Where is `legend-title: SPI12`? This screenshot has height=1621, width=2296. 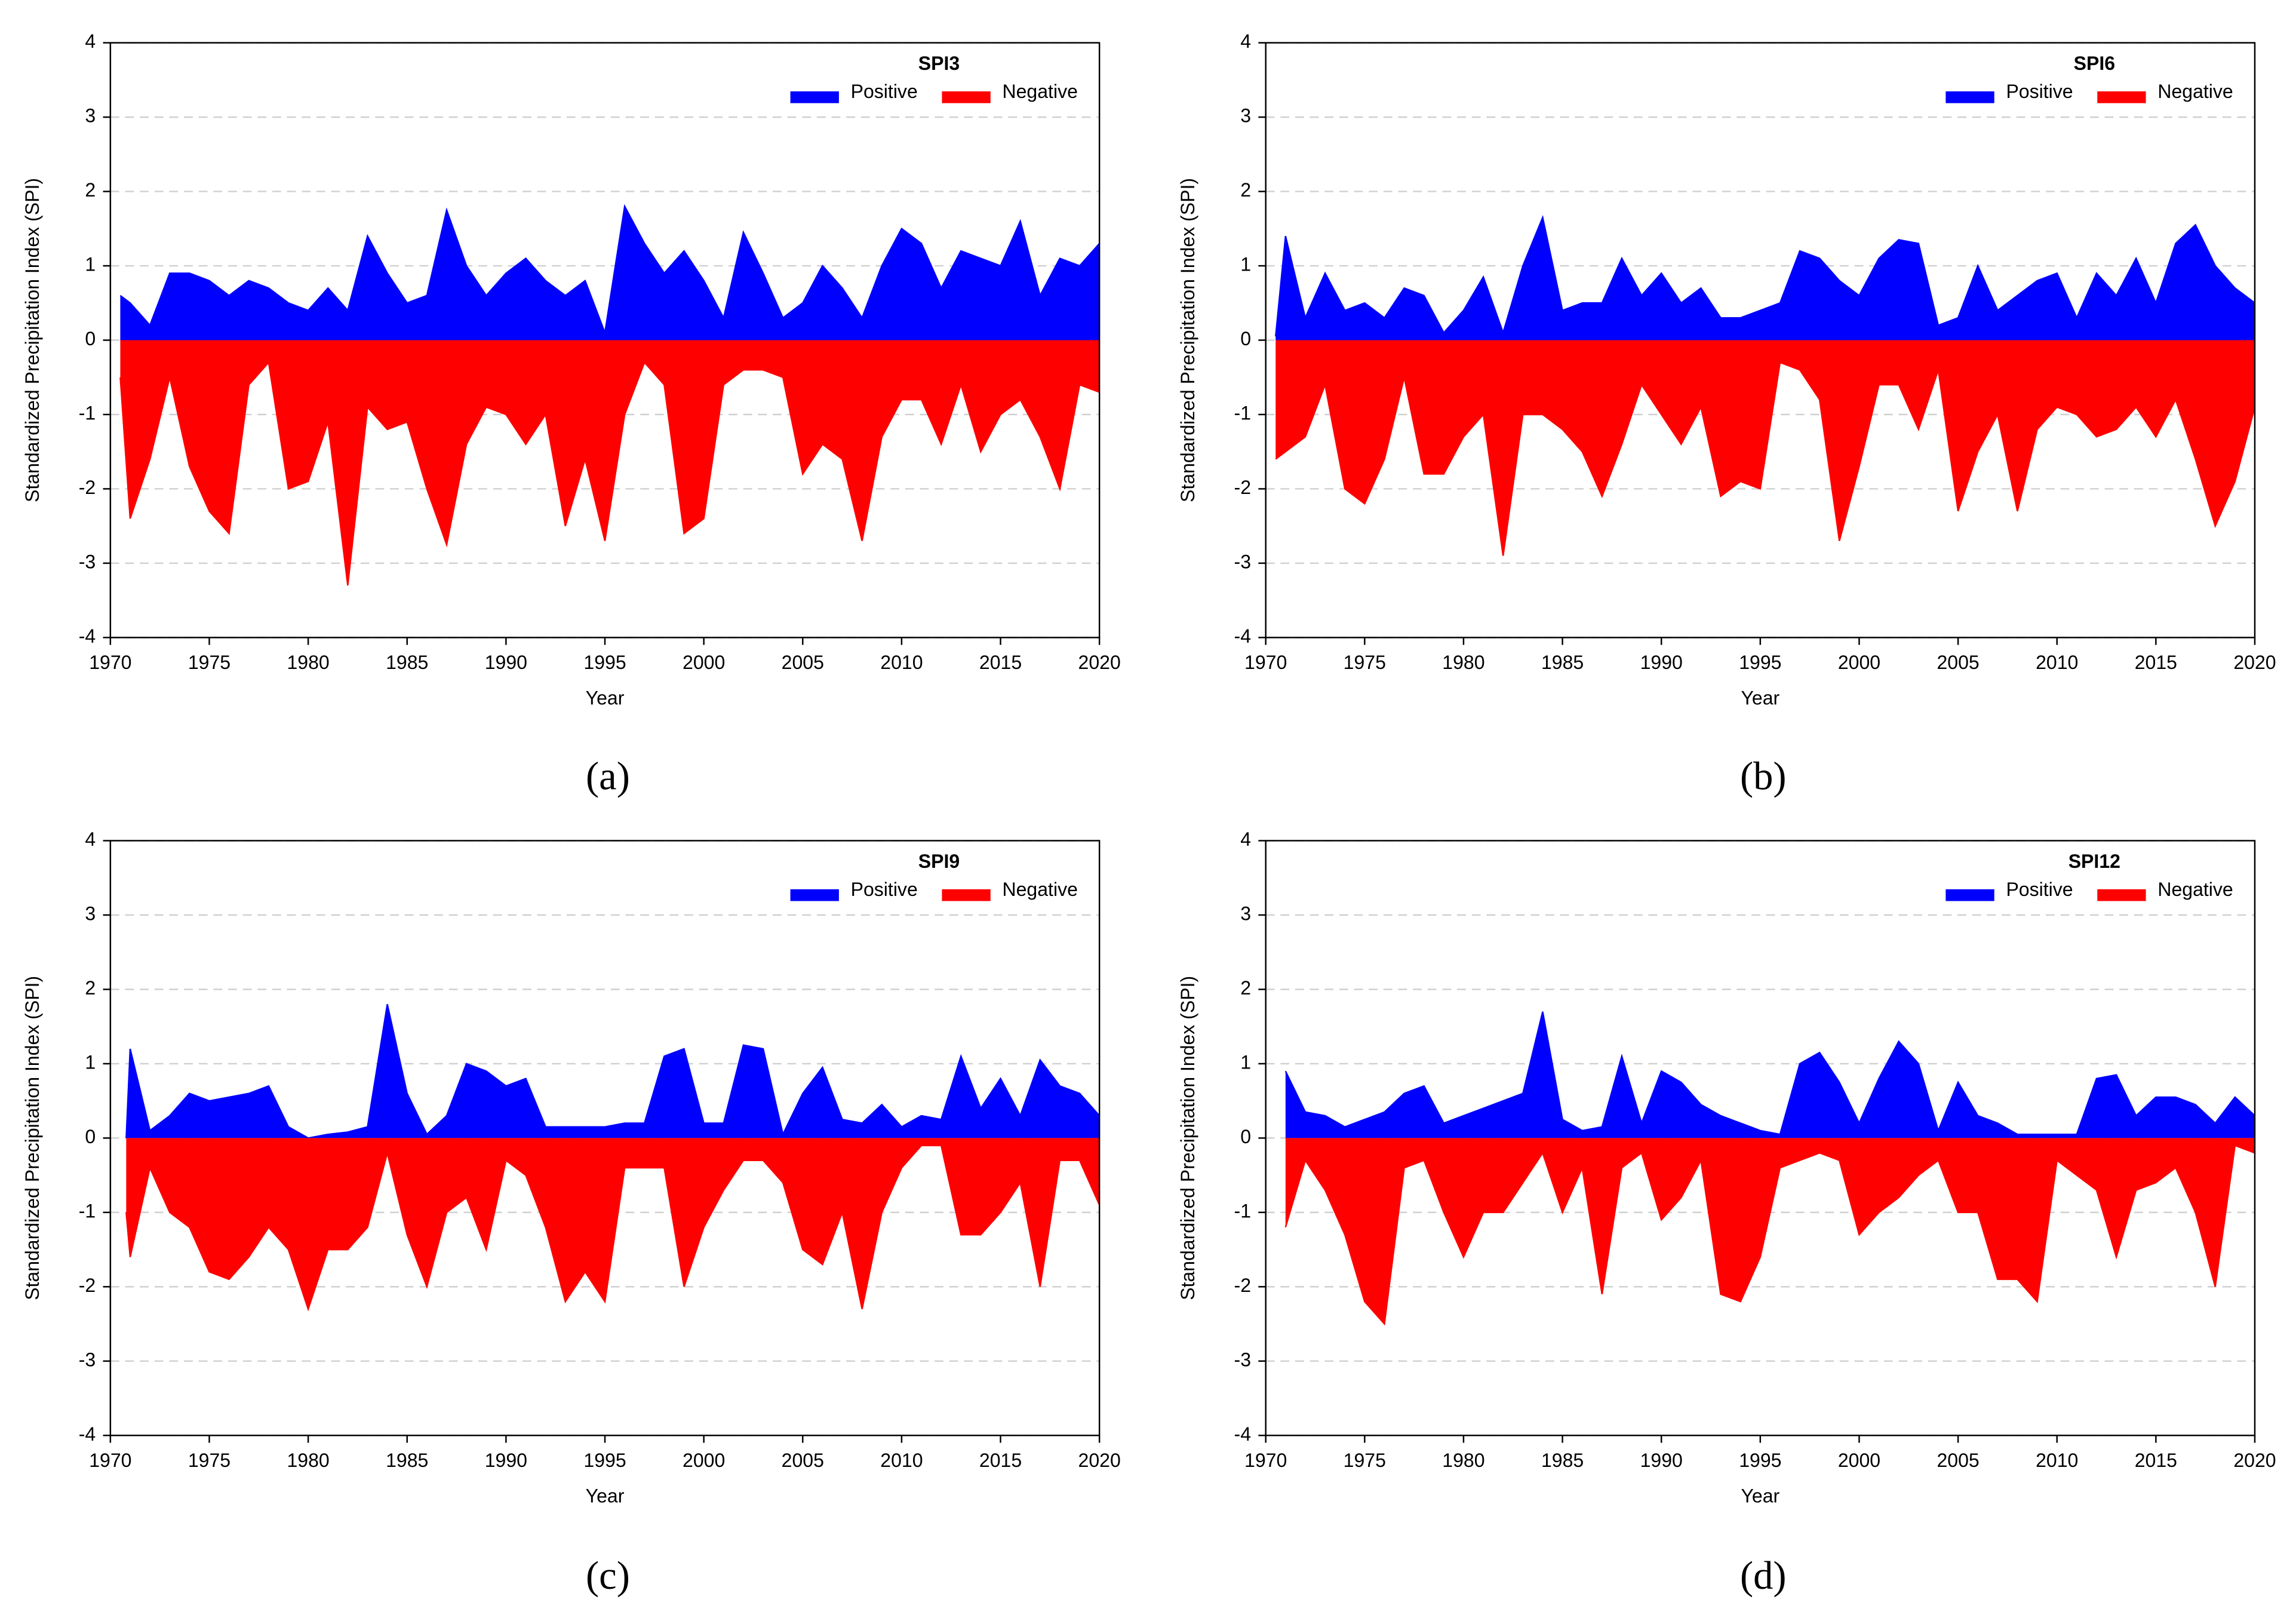
legend-title: SPI12 is located at coordinates (2094, 861).